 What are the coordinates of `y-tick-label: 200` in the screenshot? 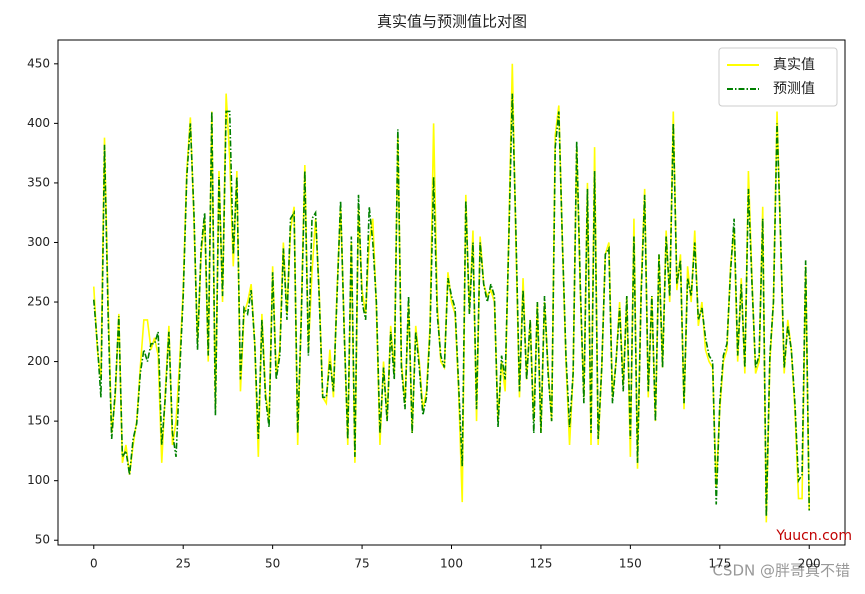 It's located at (38, 361).